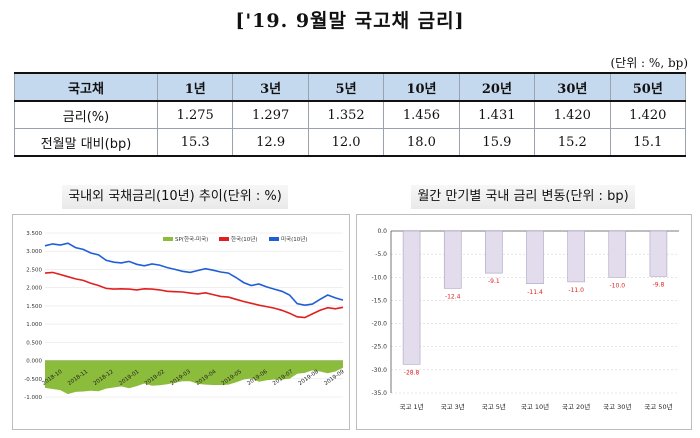 The height and width of the screenshot is (438, 700). Describe the element at coordinates (494, 281) in the screenshot. I see `bar-data-label: -9.1` at that location.